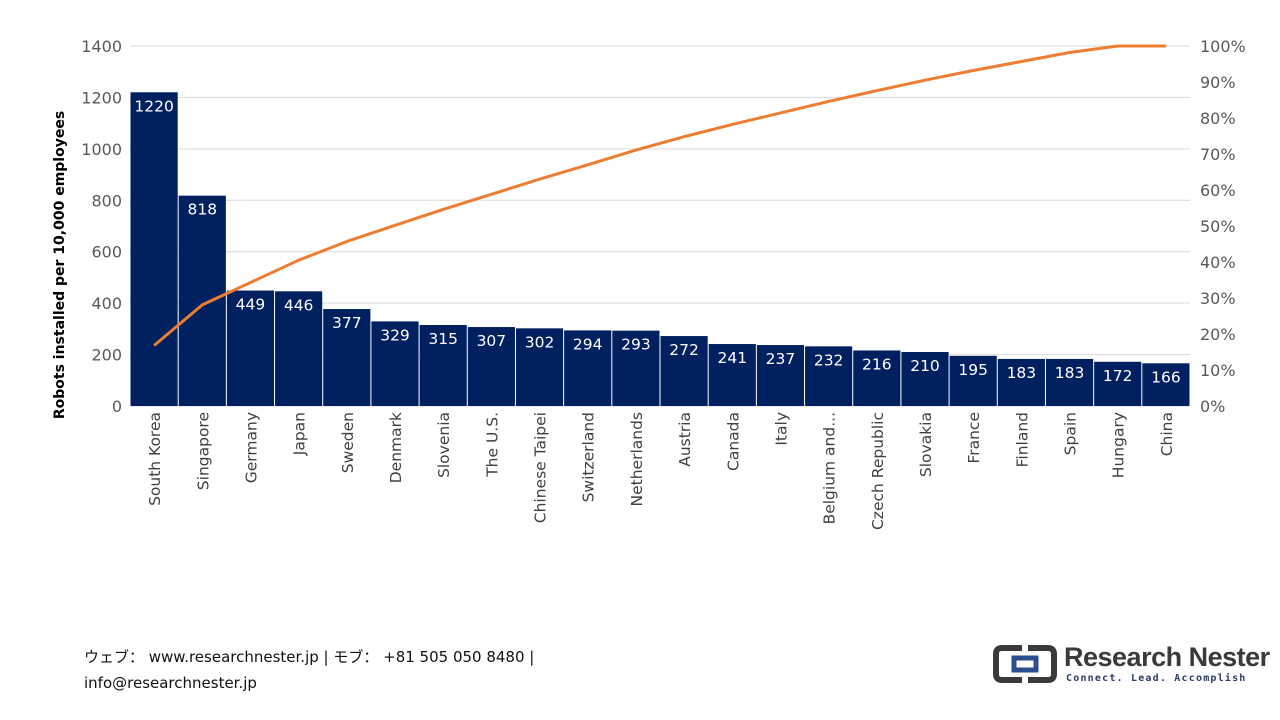  I want to click on y-tick-label: 0, so click(117, 406).